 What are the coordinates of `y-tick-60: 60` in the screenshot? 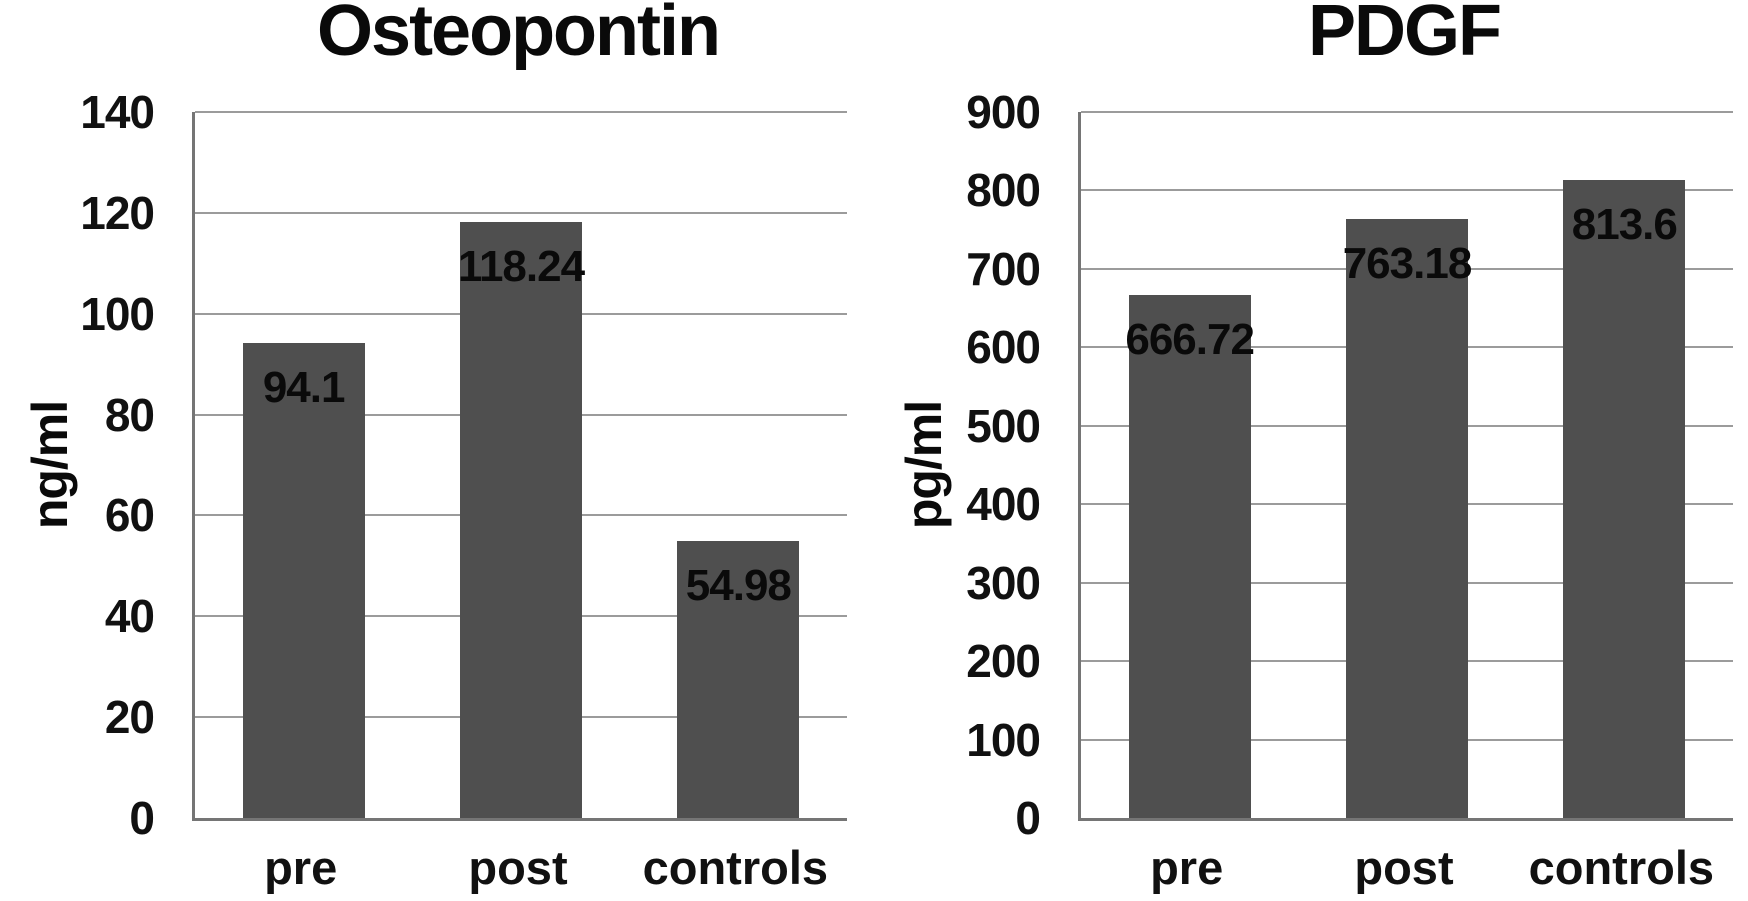 It's located at (129, 515).